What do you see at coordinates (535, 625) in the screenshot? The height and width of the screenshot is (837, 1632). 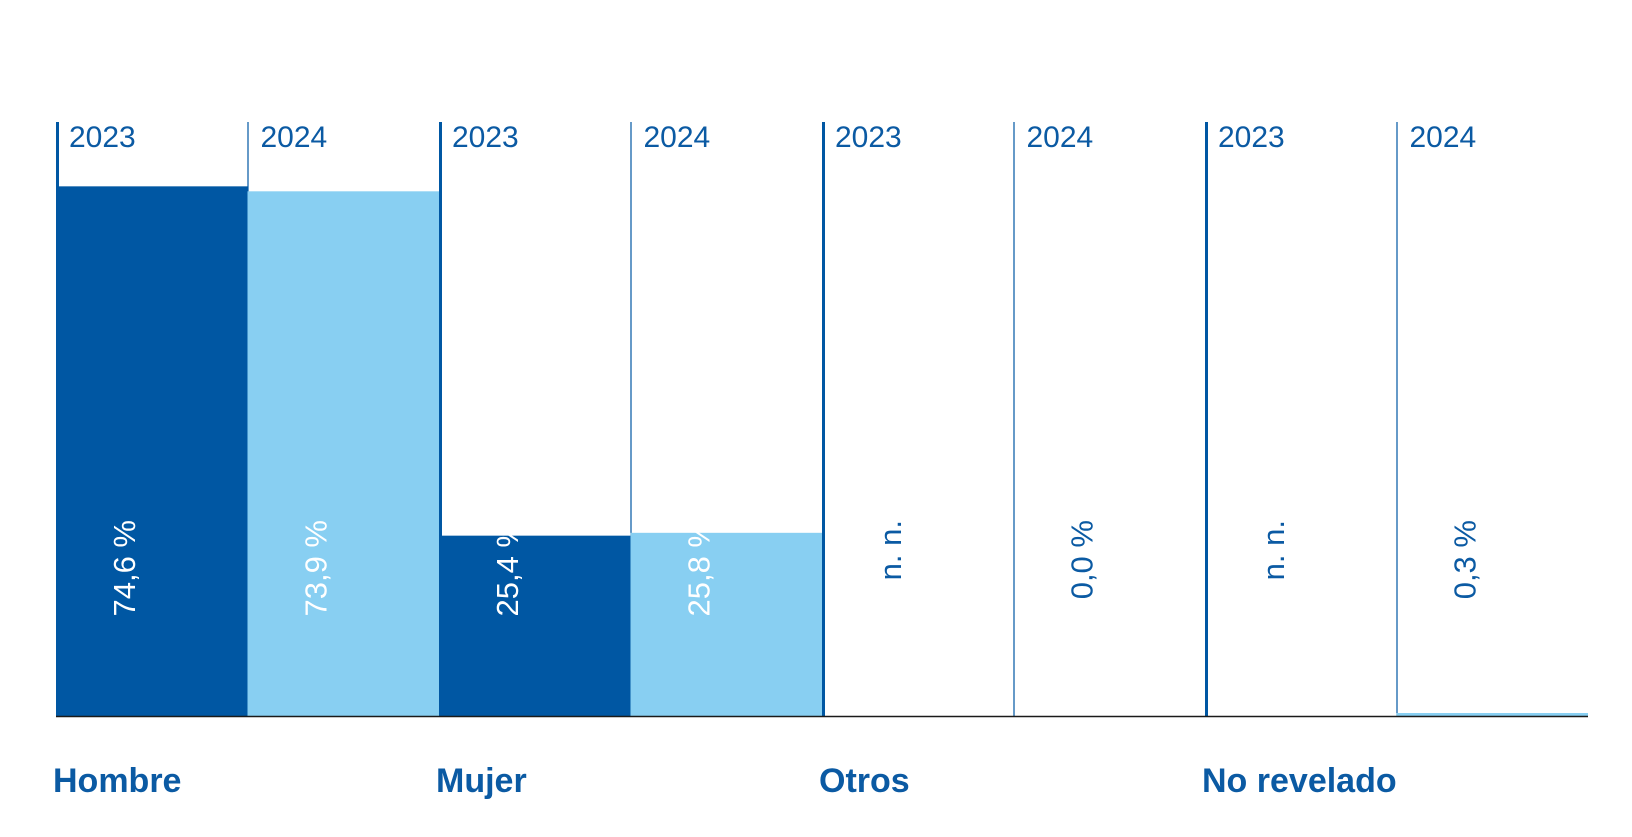 I see `bar-mujer-2023` at bounding box center [535, 625].